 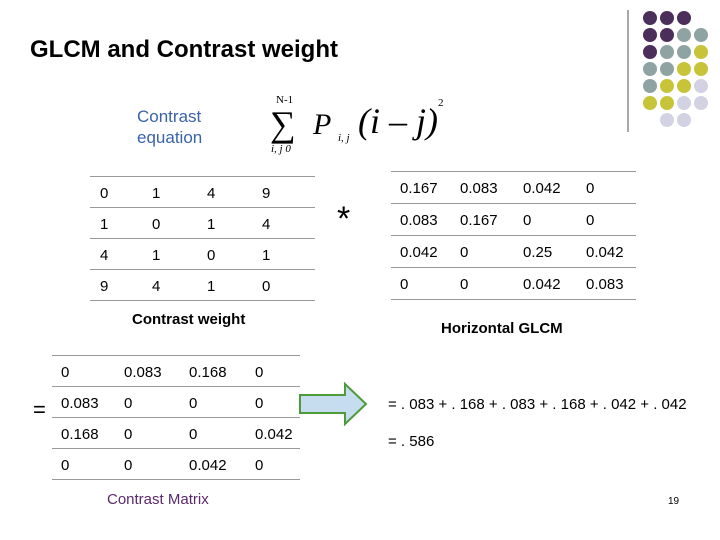 What do you see at coordinates (674, 501) in the screenshot?
I see `page-number: 19` at bounding box center [674, 501].